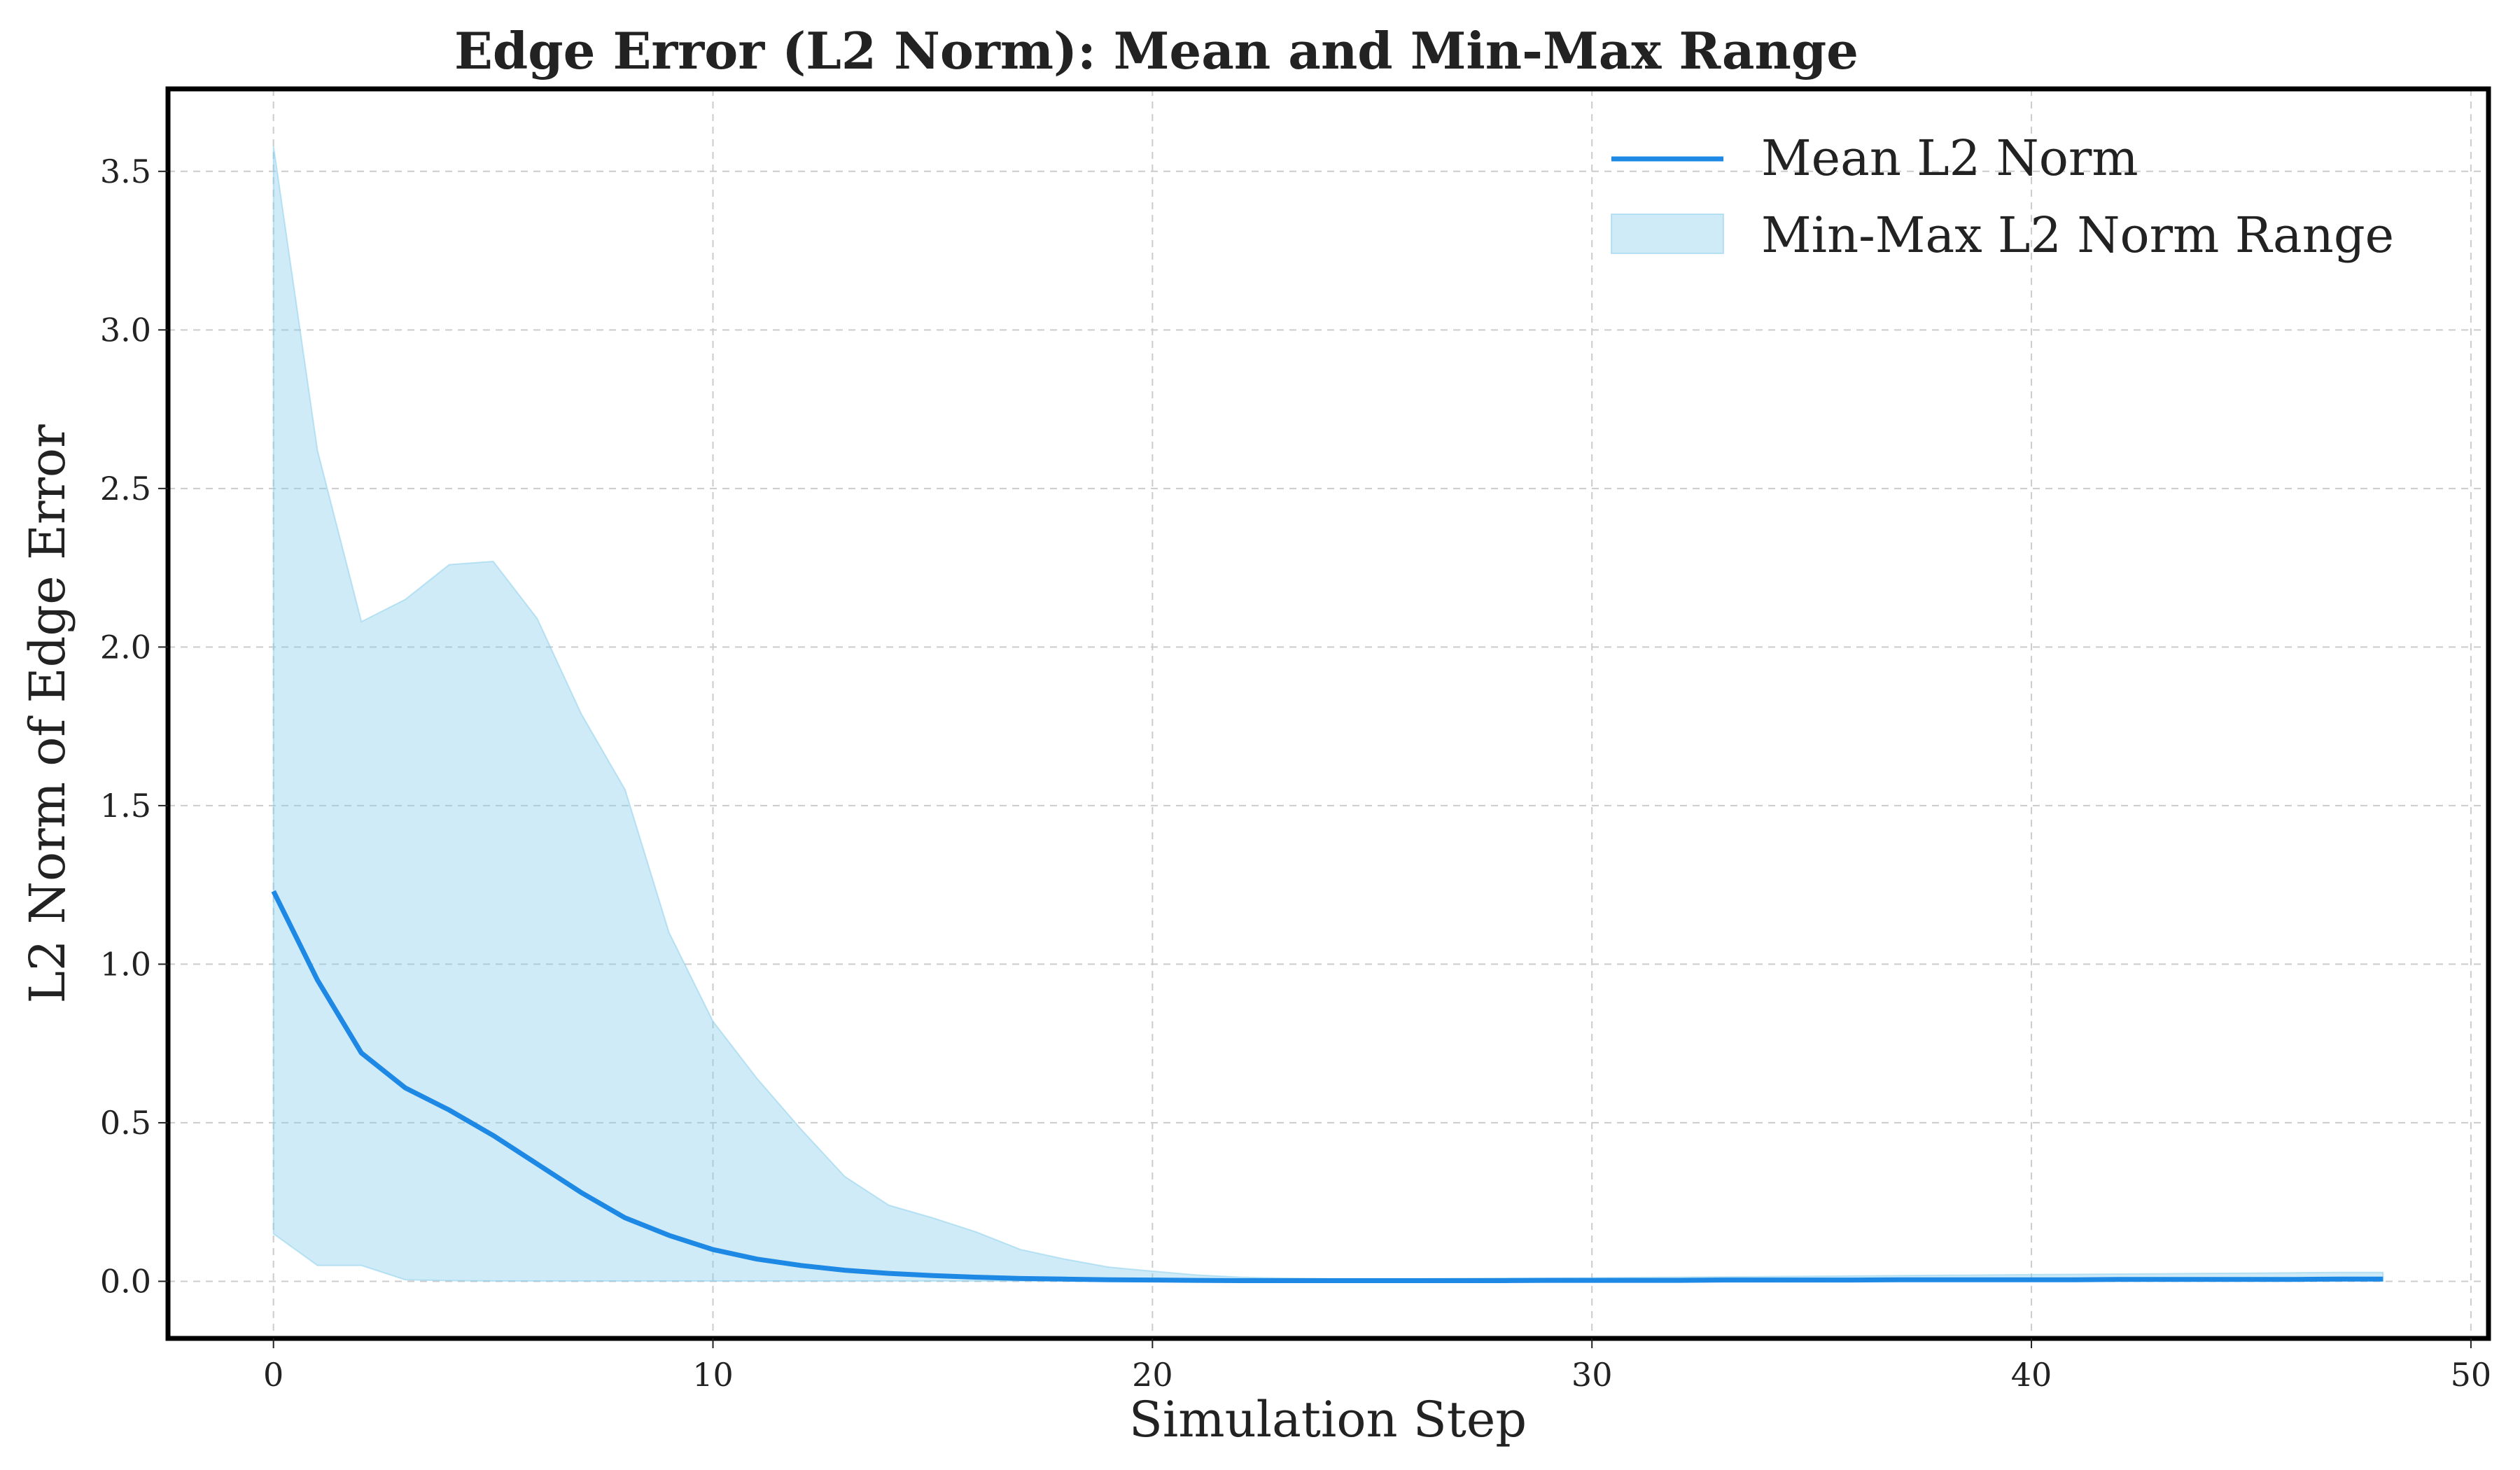 The height and width of the screenshot is (1470, 2520). I want to click on legend-swatch-range, so click(1667, 234).